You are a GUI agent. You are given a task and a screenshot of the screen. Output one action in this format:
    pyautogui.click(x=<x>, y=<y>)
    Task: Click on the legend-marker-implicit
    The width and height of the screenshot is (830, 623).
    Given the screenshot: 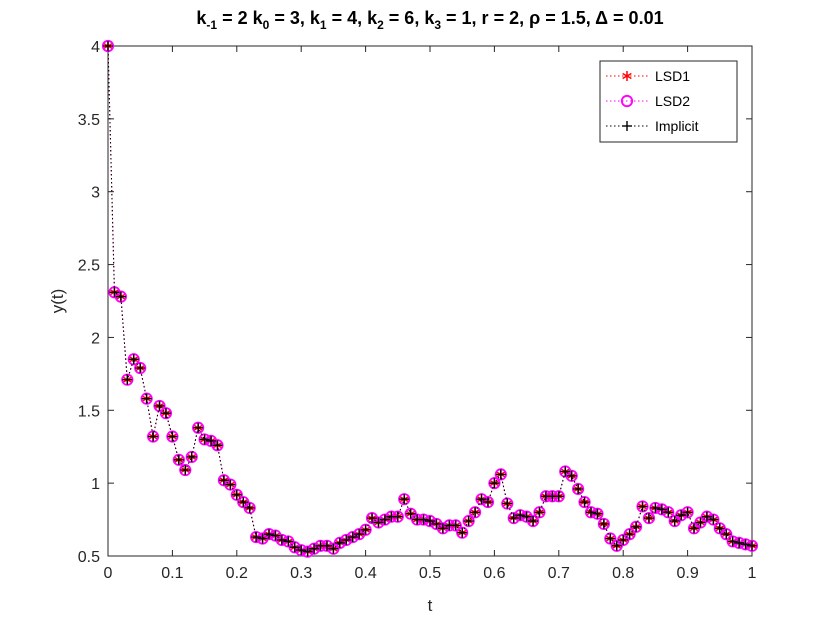 What is the action you would take?
    pyautogui.click(x=627, y=126)
    